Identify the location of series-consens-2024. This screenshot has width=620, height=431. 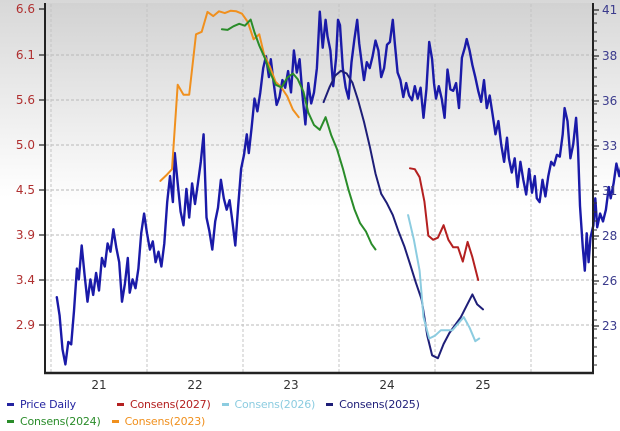
(298, 134).